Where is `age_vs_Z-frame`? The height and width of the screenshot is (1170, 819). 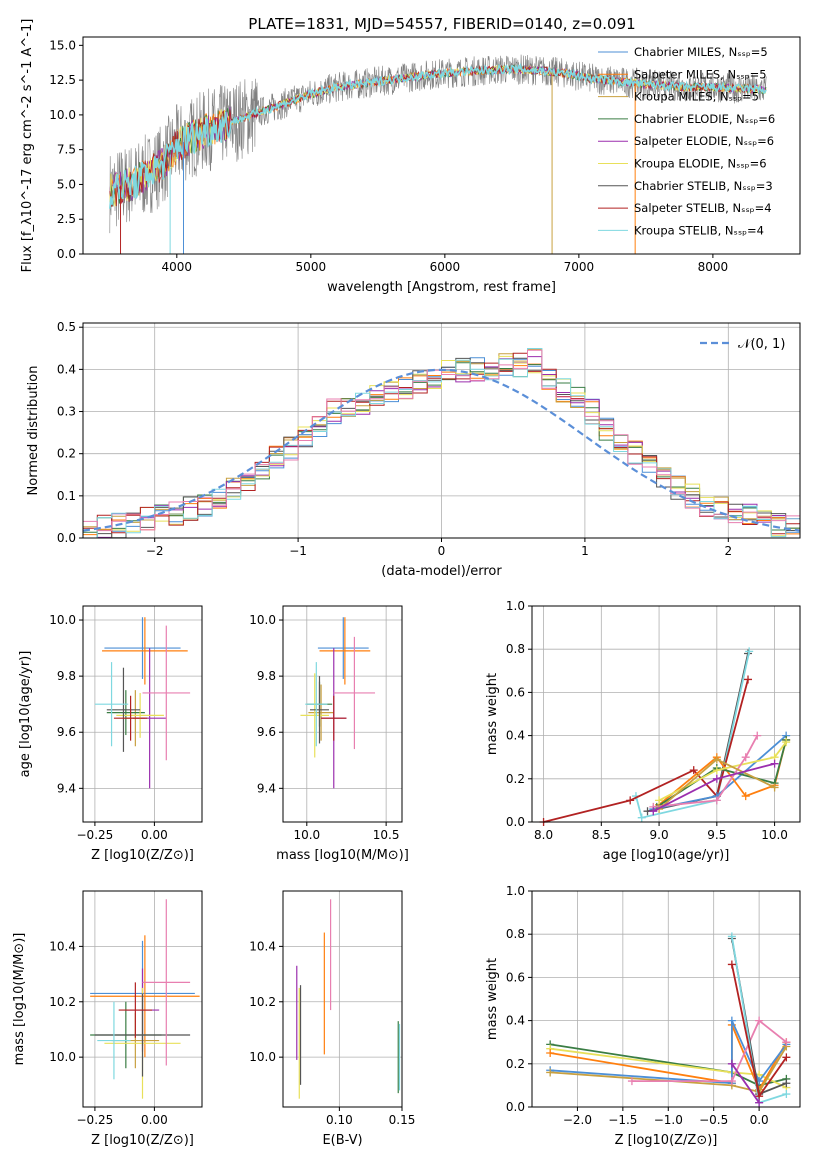 age_vs_Z-frame is located at coordinates (142, 714).